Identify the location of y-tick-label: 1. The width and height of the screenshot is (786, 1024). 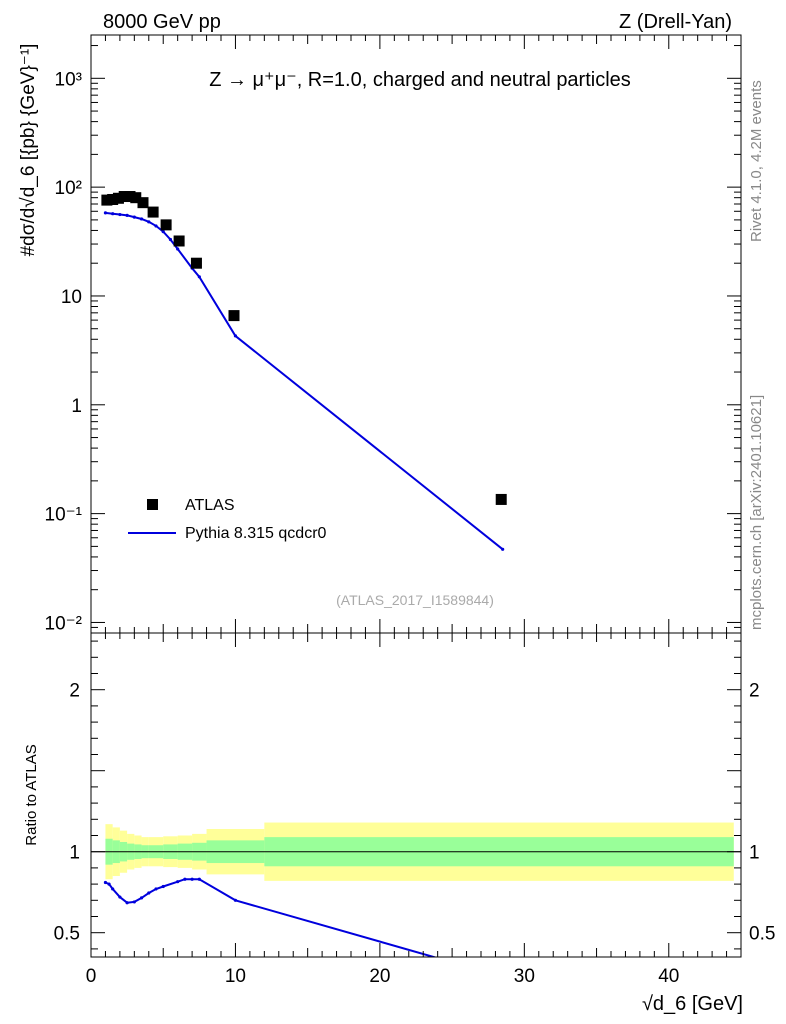
(76, 406).